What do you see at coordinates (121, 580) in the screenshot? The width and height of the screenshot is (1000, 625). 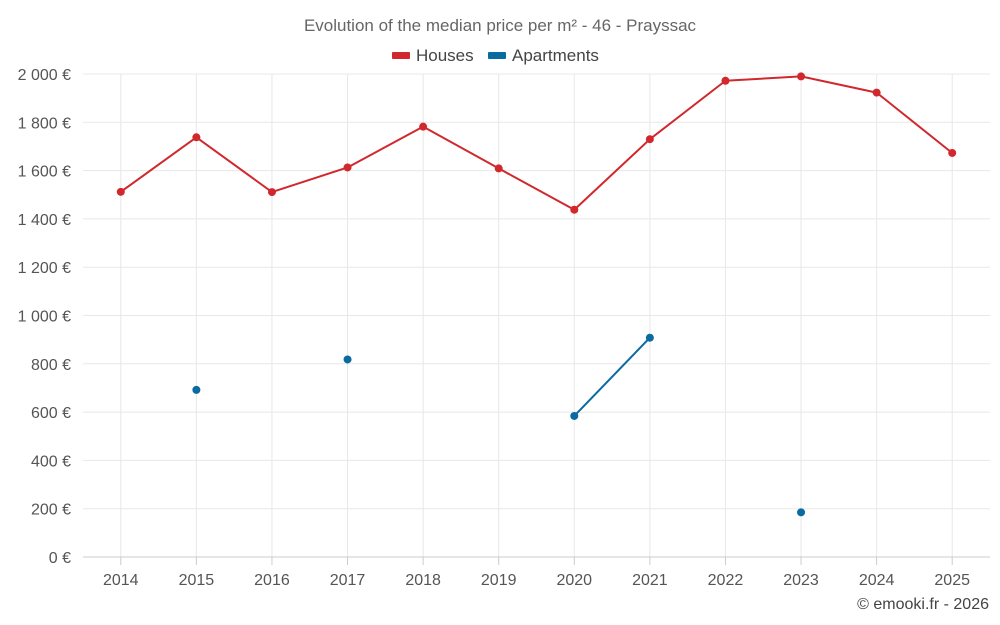 I see `x-tick-label: 2014` at bounding box center [121, 580].